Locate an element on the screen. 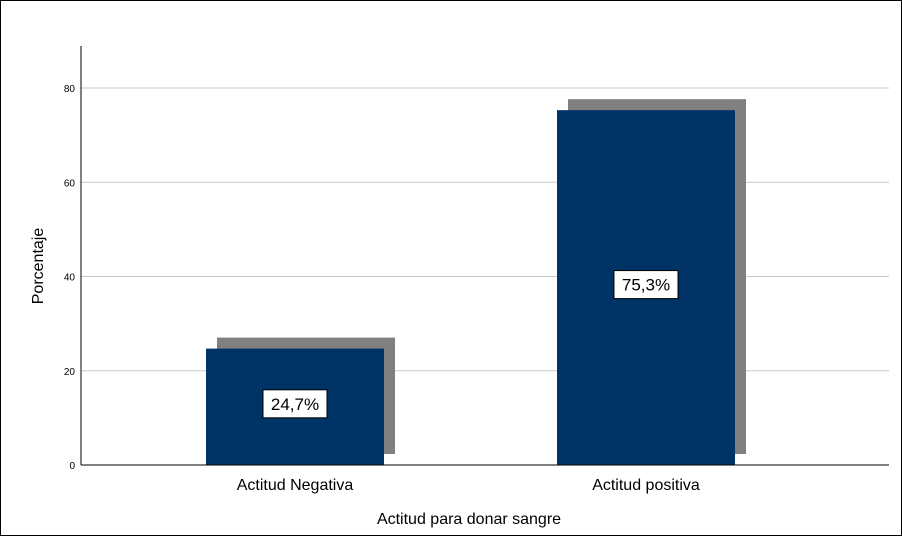 The width and height of the screenshot is (902, 536). y-tick-label: 20 is located at coordinates (70, 372).